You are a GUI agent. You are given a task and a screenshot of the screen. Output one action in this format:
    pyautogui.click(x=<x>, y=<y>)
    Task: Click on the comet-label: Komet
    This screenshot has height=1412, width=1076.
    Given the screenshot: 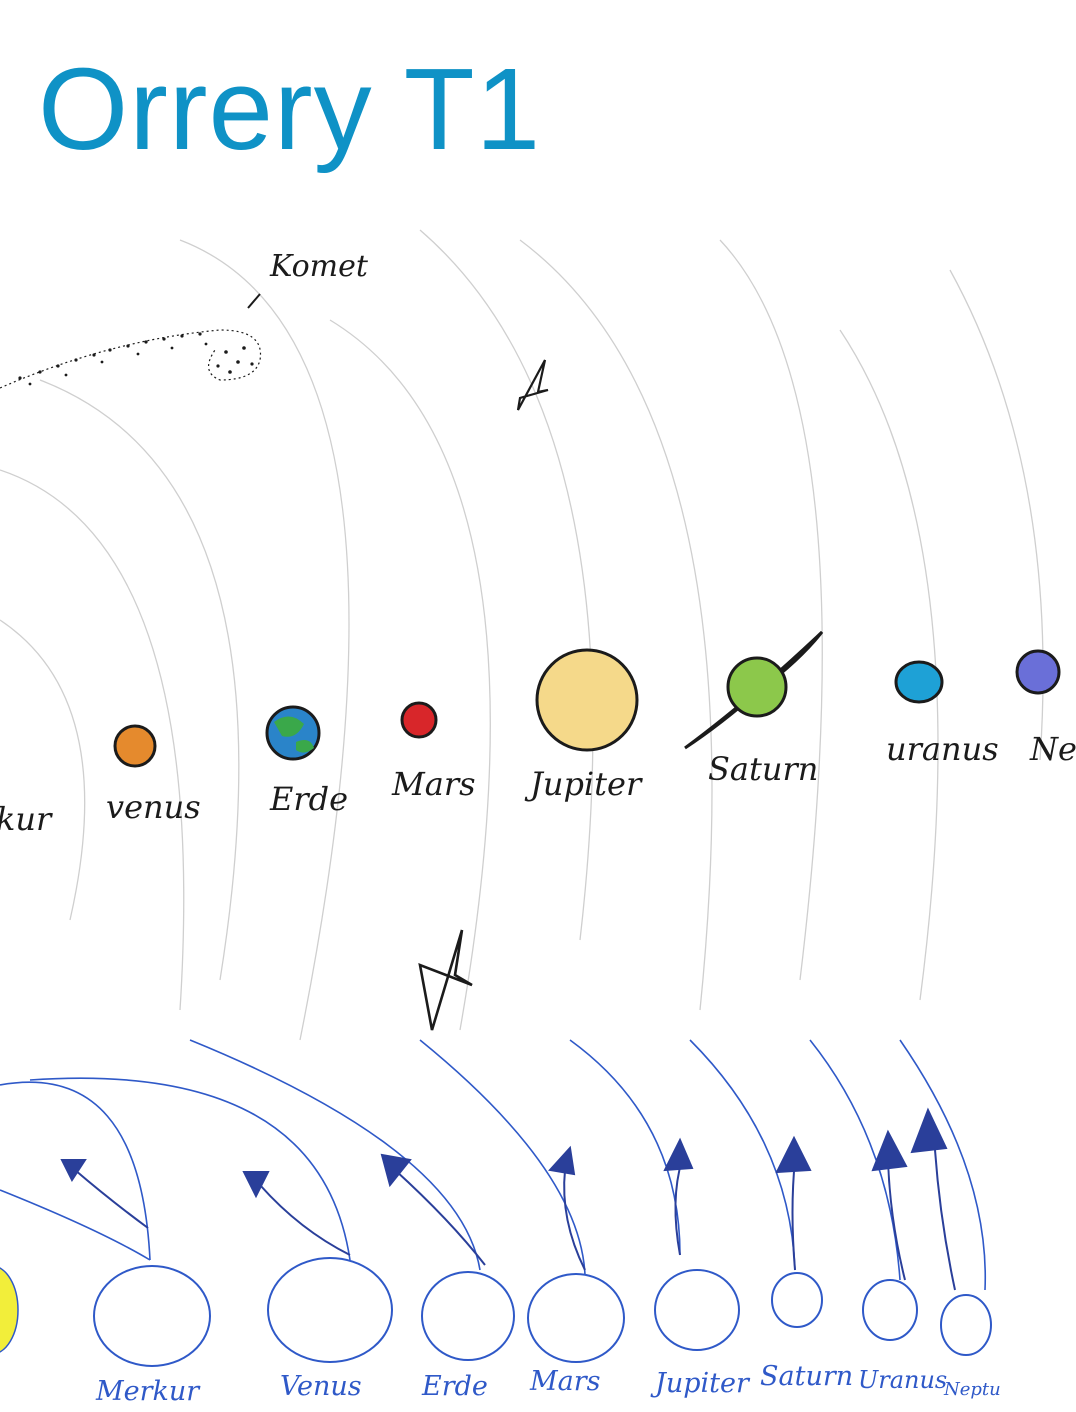 What is the action you would take?
    pyautogui.click(x=319, y=266)
    